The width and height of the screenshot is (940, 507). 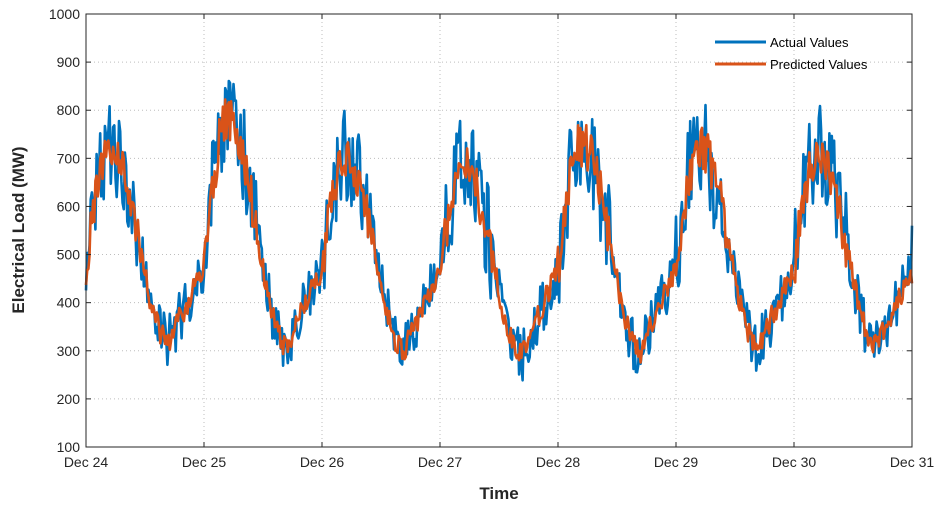 What do you see at coordinates (676, 462) in the screenshot?
I see `x-tick-label: Dec 29` at bounding box center [676, 462].